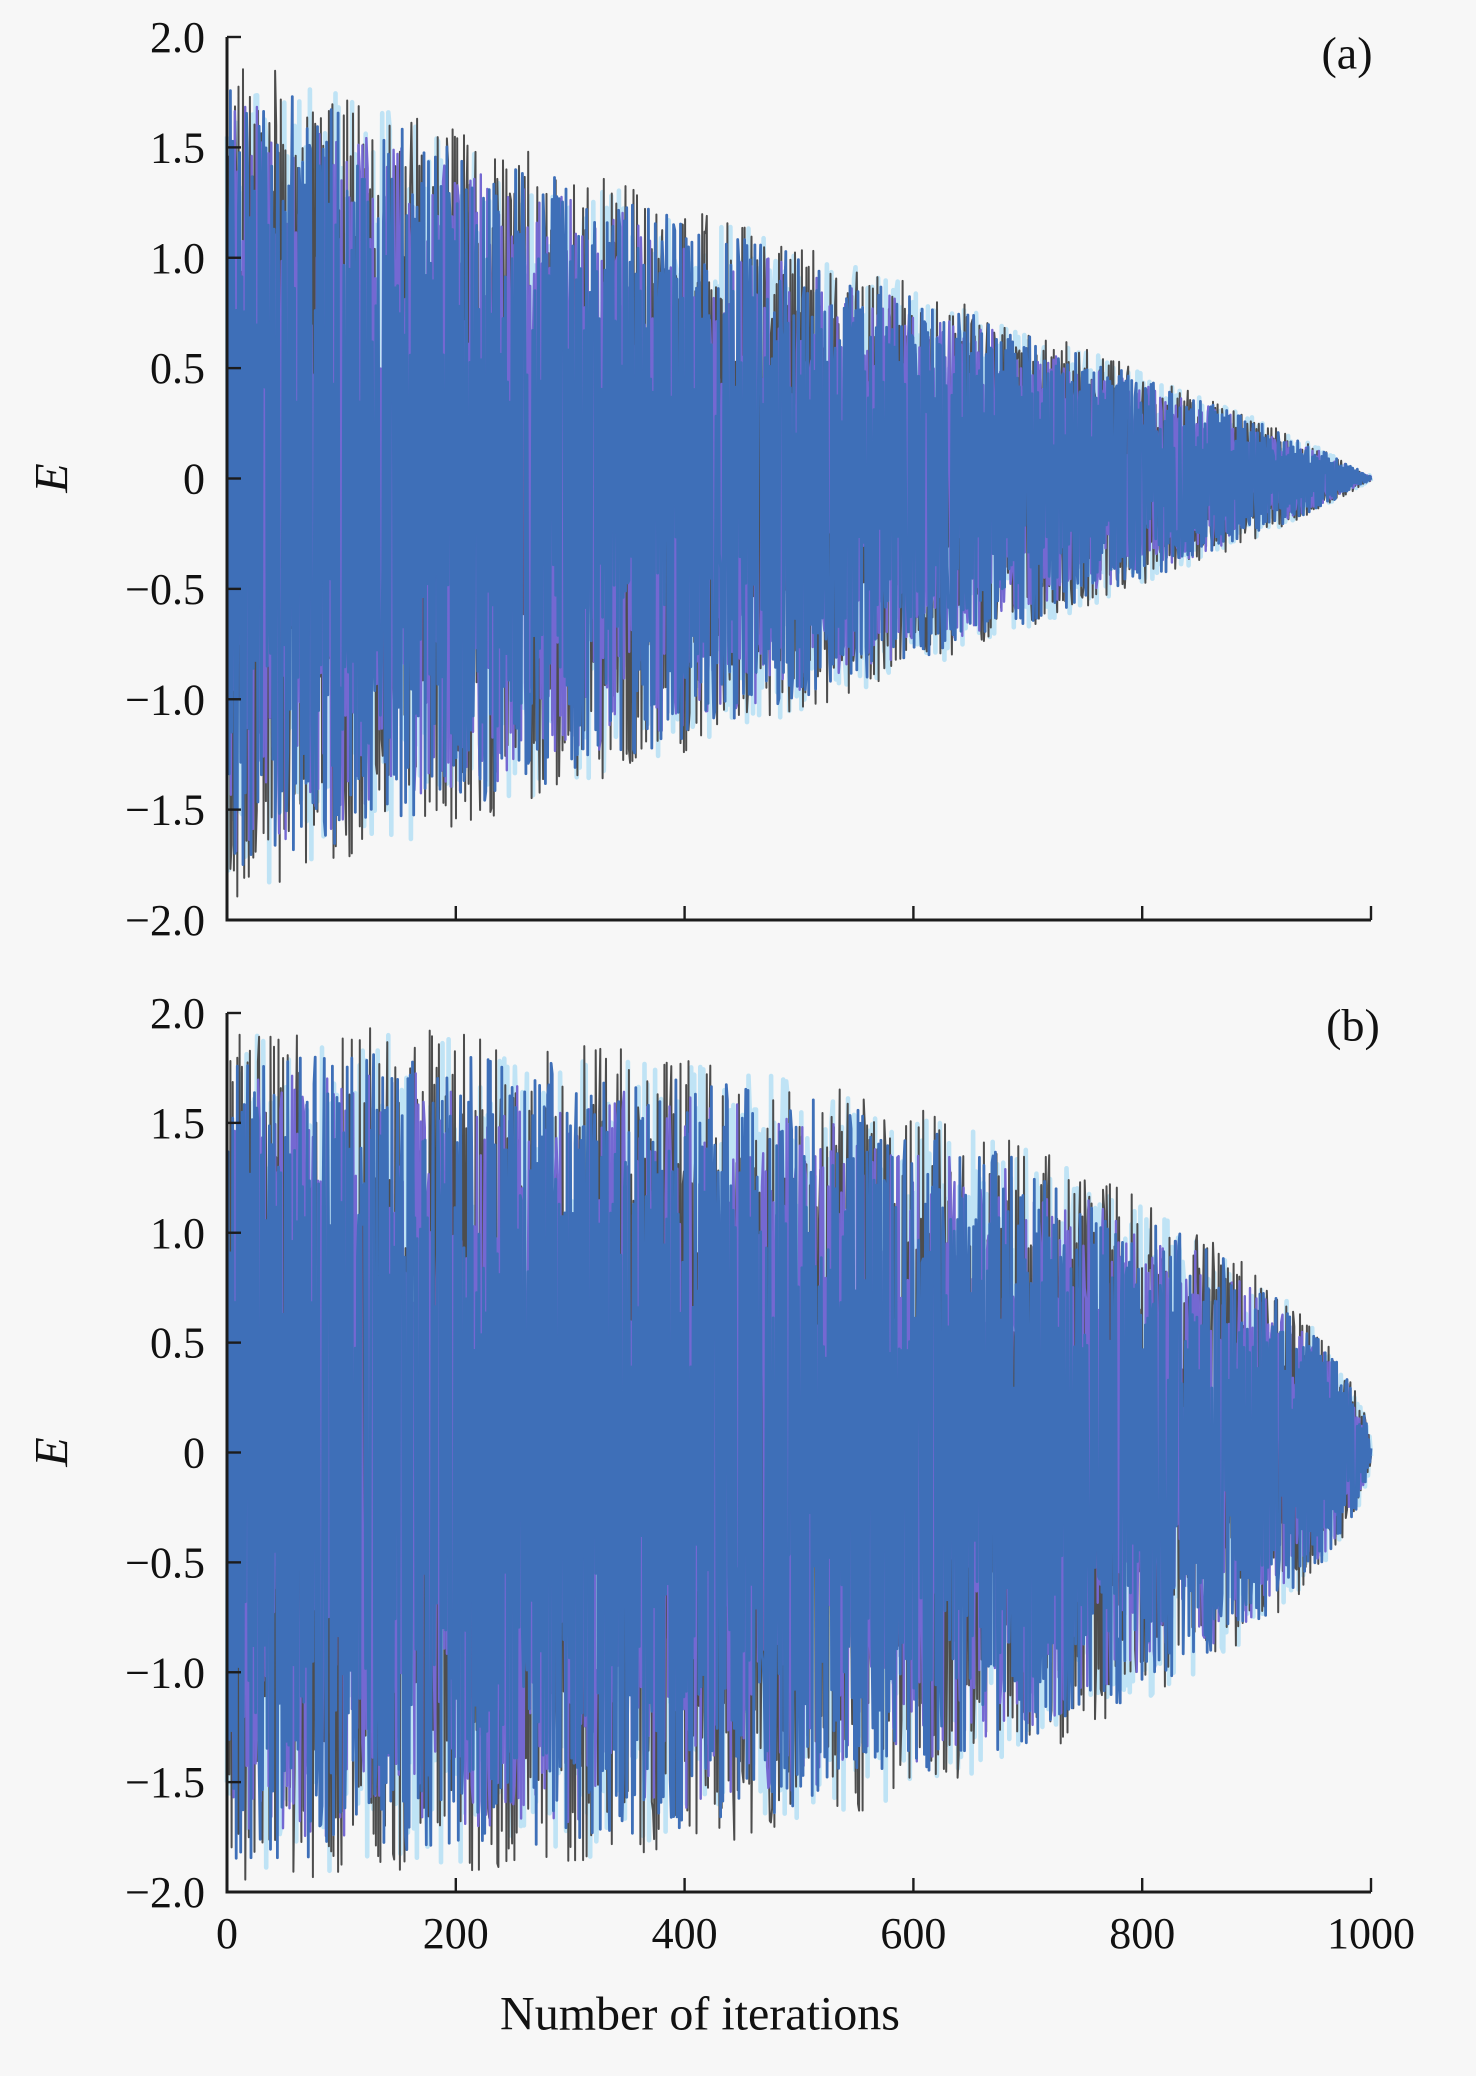 The height and width of the screenshot is (2076, 1476). What do you see at coordinates (1347, 53) in the screenshot?
I see `panel-a-label: (a)` at bounding box center [1347, 53].